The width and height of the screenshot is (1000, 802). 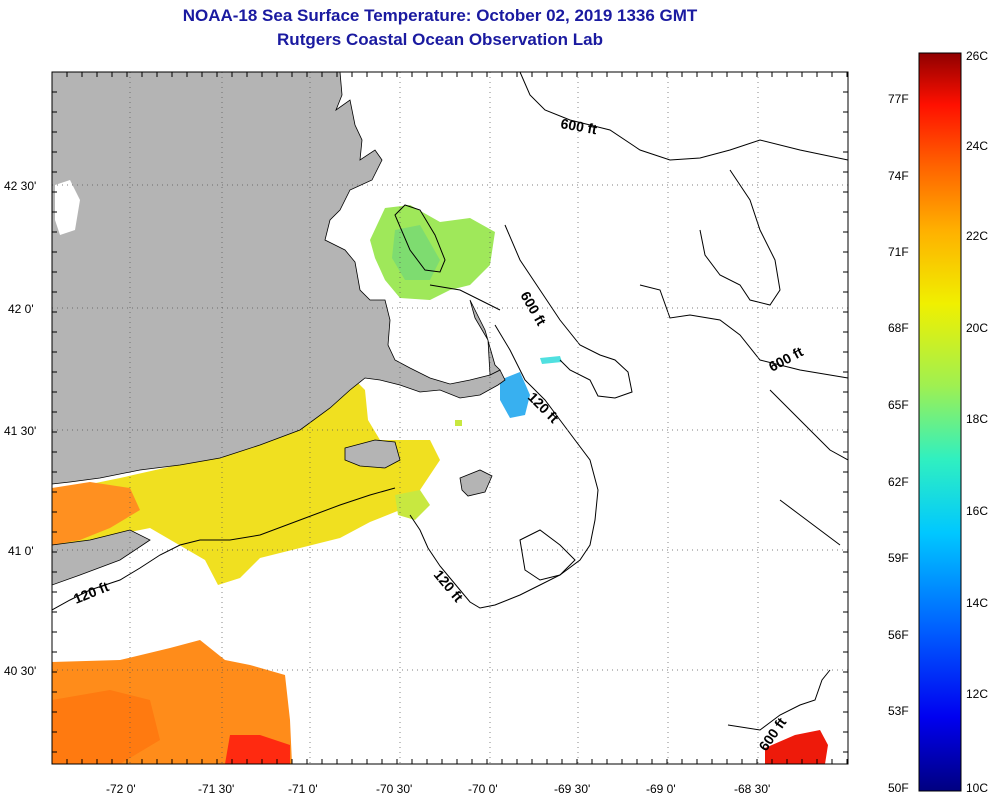 I want to click on colorbar-celsius-labels: 26C 24C 22C 20C 18C 16C 14C 12C 10C, so click(x=977, y=422).